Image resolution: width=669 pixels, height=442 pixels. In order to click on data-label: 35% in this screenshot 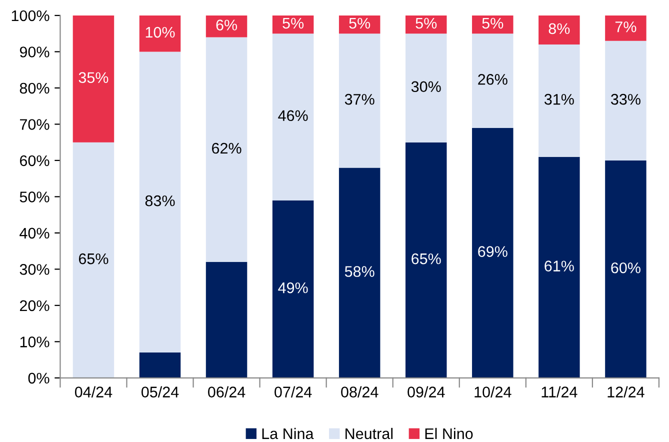, I will do `click(93, 77)`.